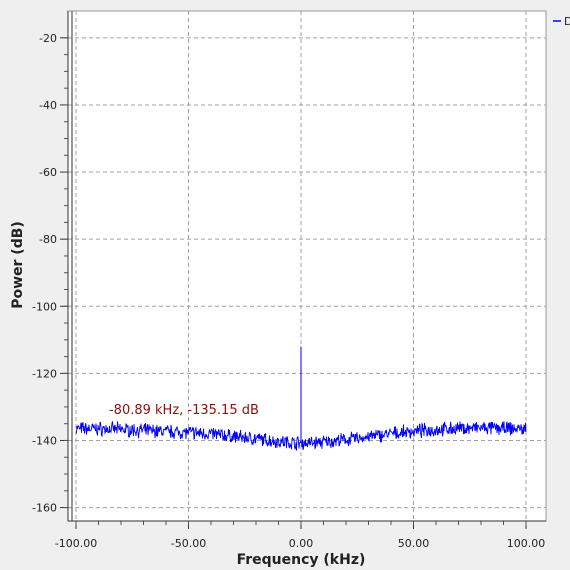 This screenshot has height=570, width=570. Describe the element at coordinates (44, 440) in the screenshot. I see `y-tick-label: -140` at that location.